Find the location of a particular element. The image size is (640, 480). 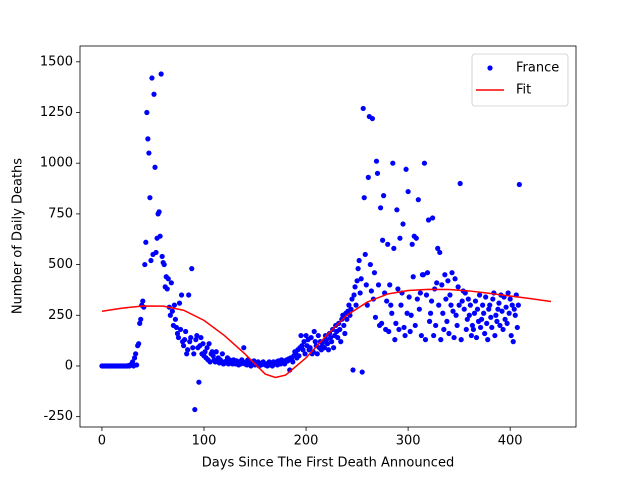

legend-box is located at coordinates (520, 80).